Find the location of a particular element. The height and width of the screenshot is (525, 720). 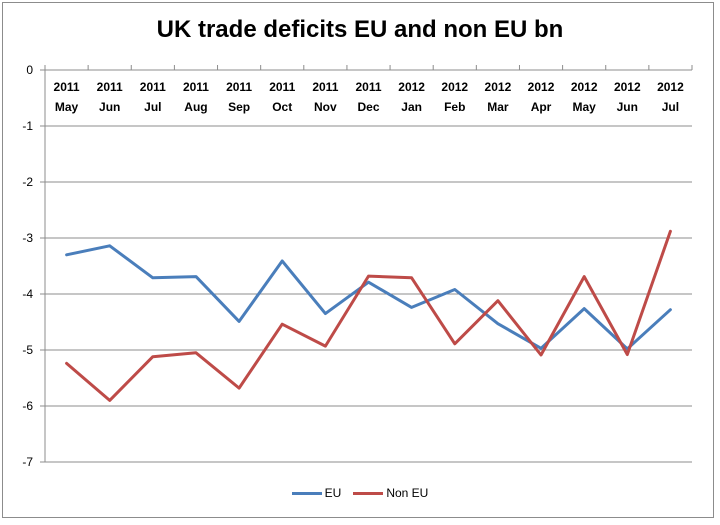

x-tick-label-month: Aug is located at coordinates (195, 107).